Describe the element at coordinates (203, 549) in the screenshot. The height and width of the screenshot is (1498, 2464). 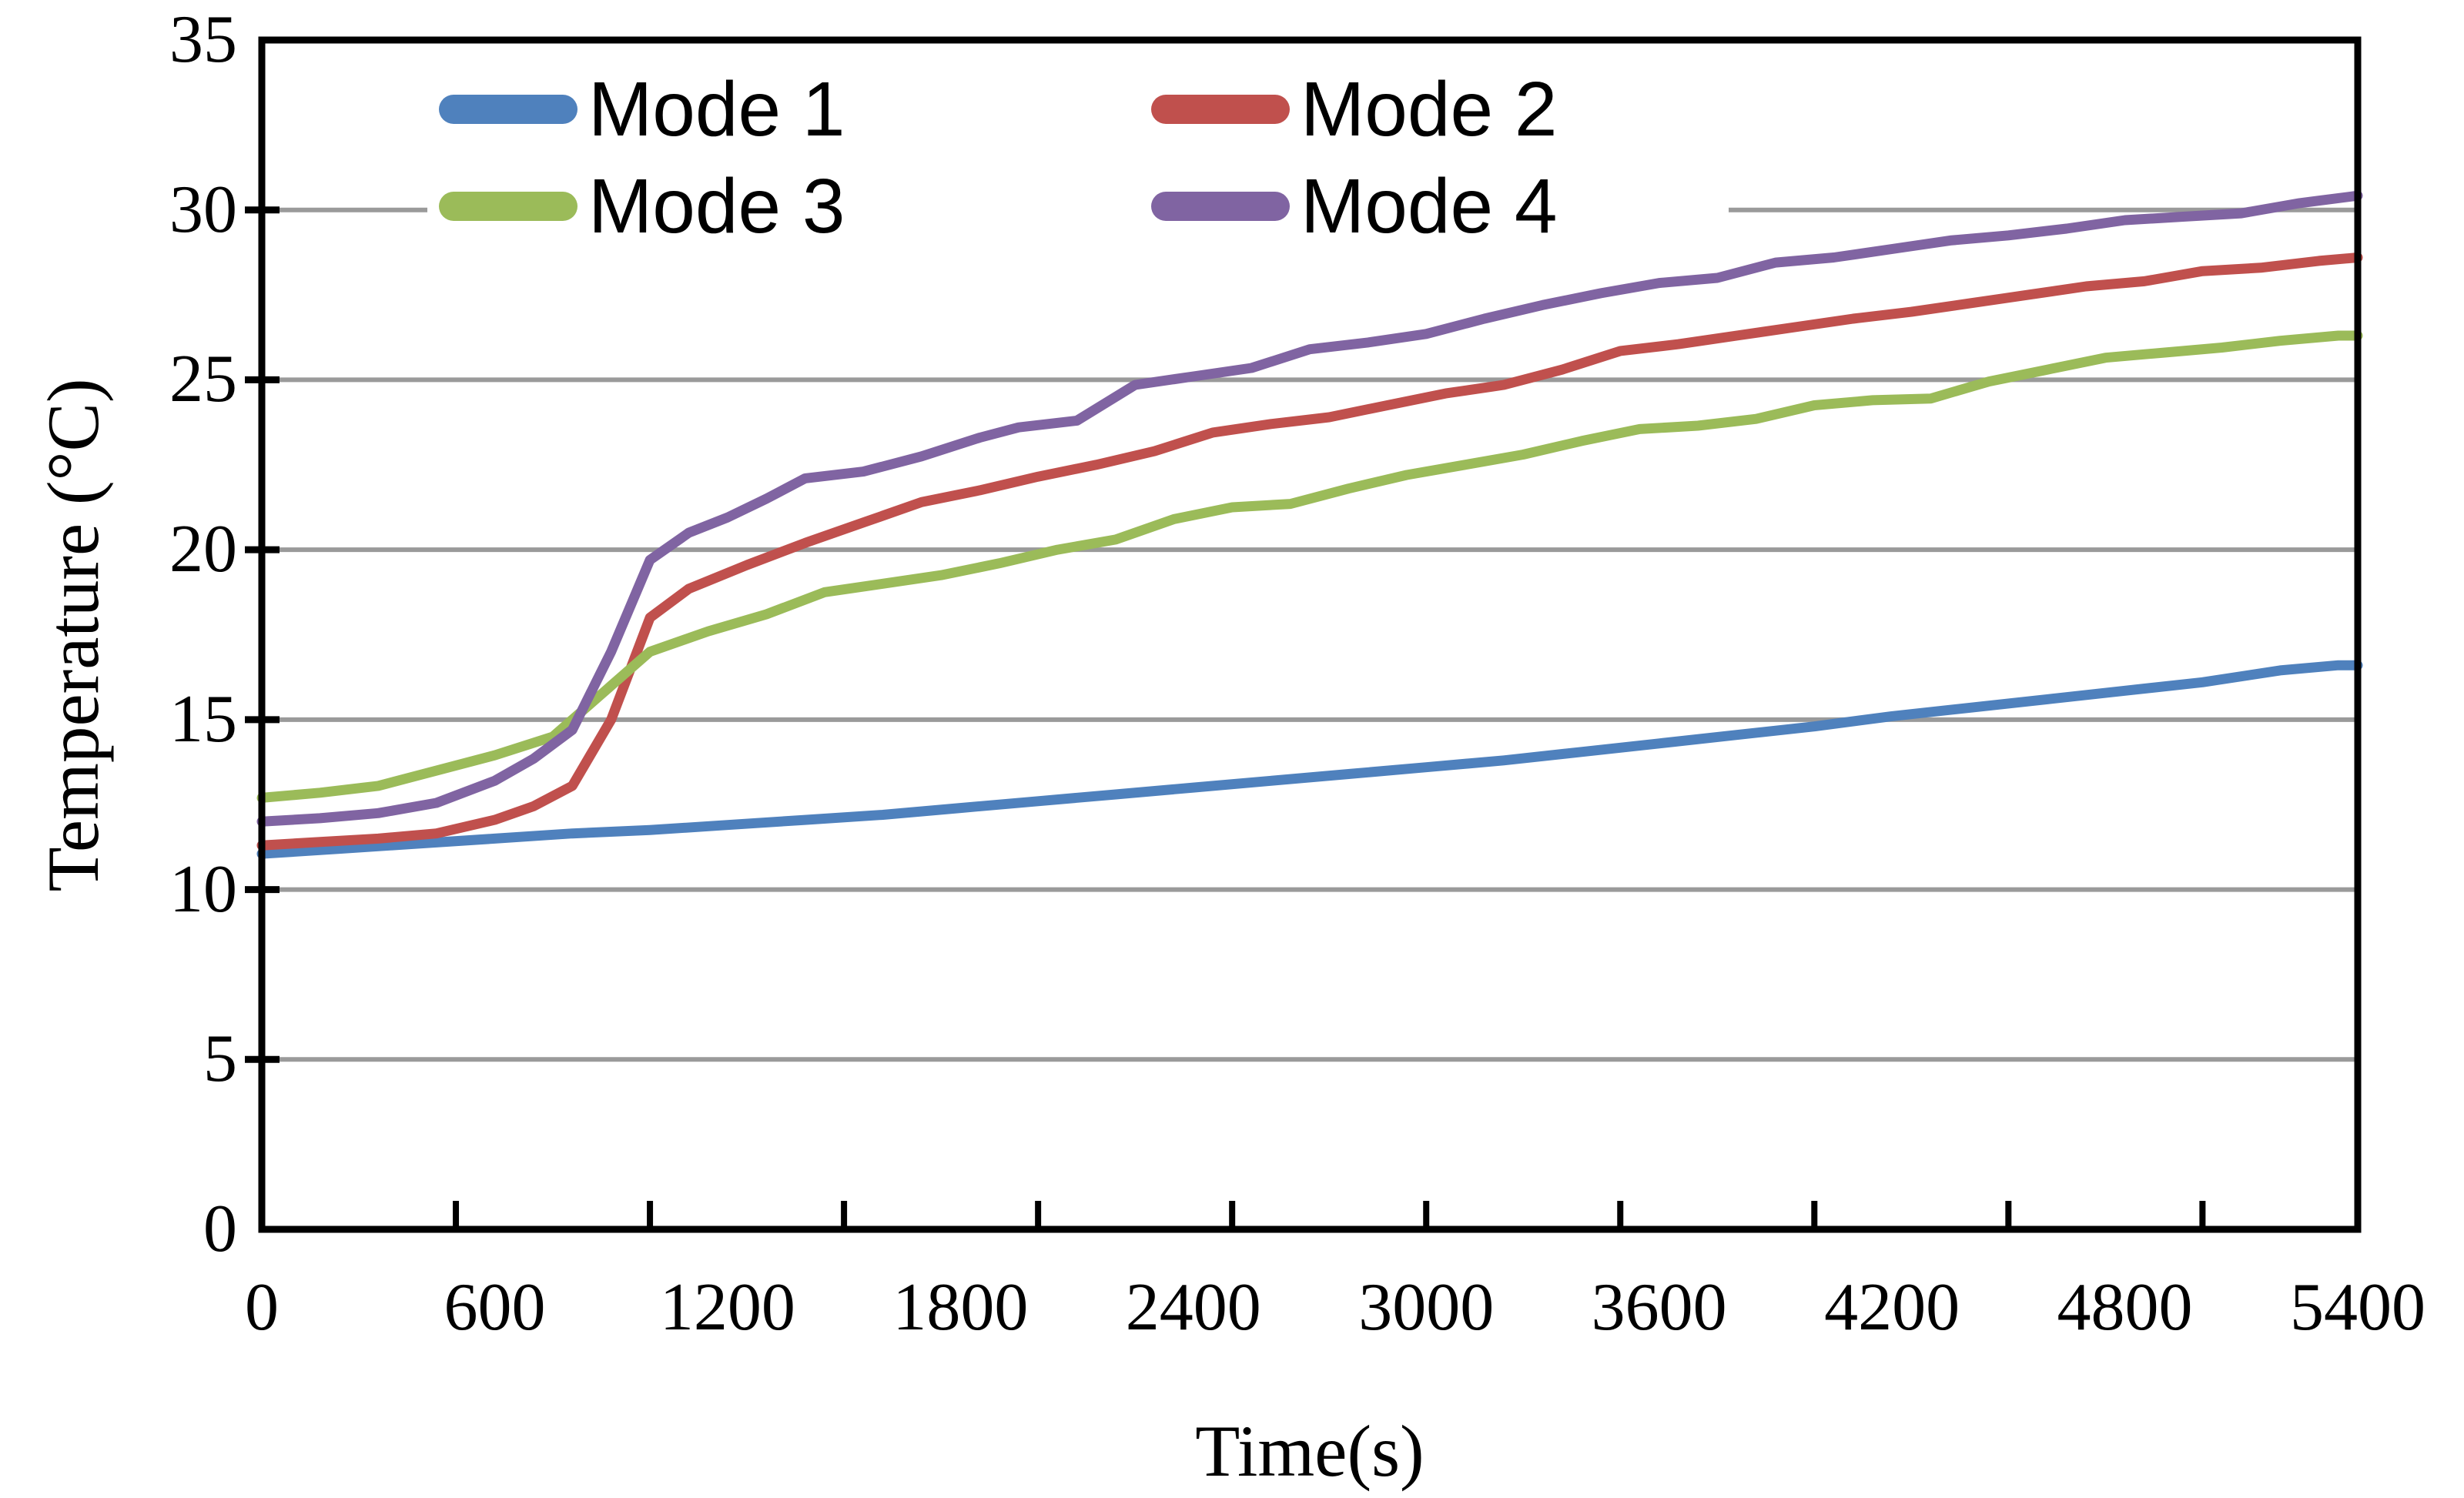
I see `y-tick-label-20: 20` at that location.